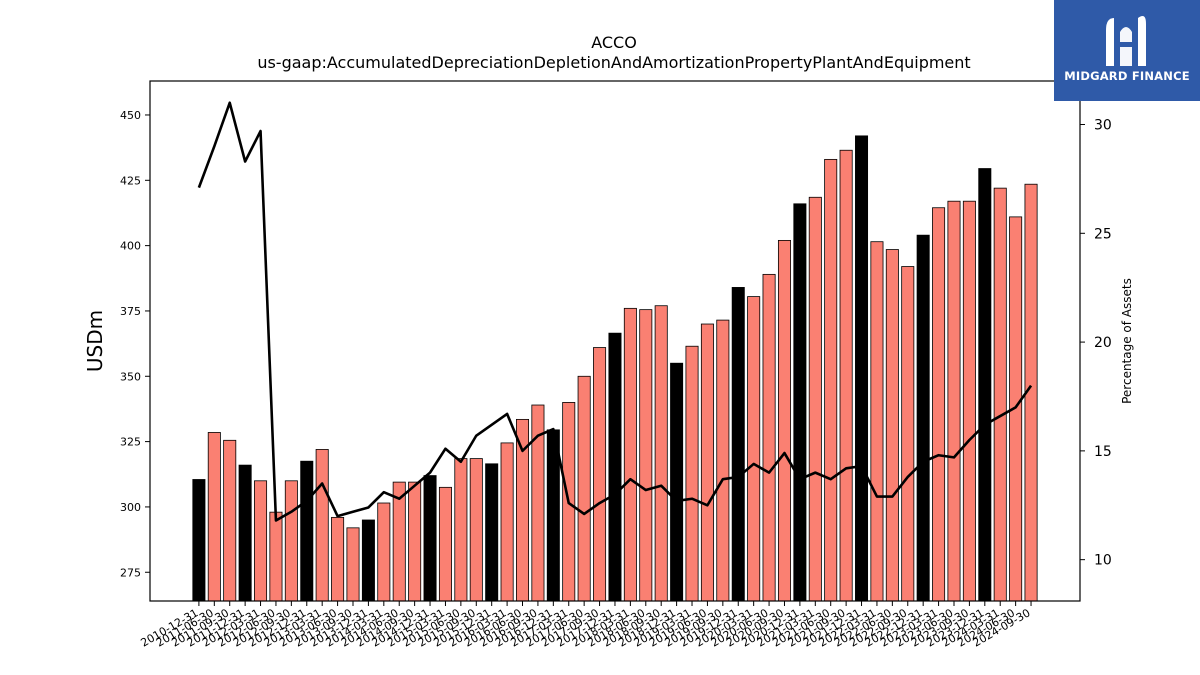 The width and height of the screenshot is (1200, 675). What do you see at coordinates (1127, 341) in the screenshot?
I see `y-axis-right-label: Percentage of Assets` at bounding box center [1127, 341].